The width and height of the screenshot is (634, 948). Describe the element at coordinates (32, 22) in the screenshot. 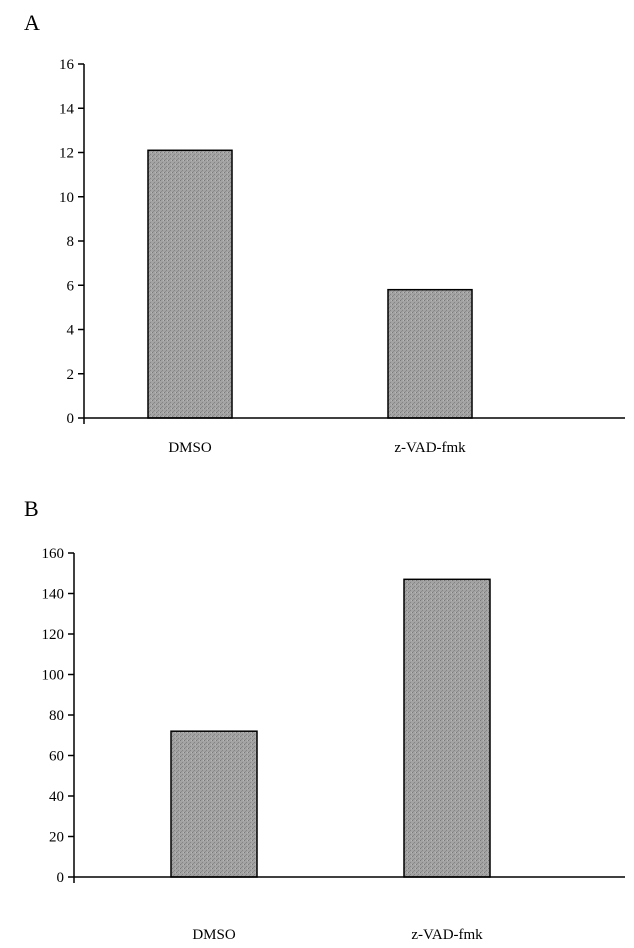

I see `panel-label: A` at that location.